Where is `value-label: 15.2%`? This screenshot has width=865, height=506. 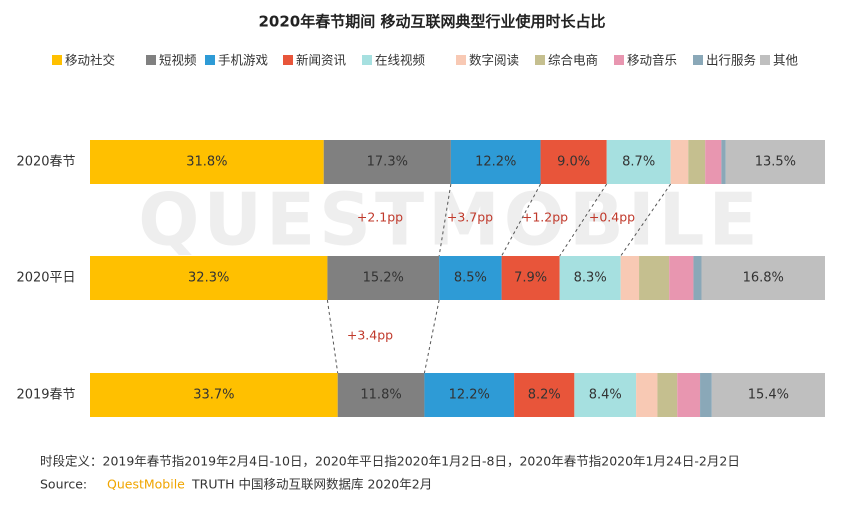 value-label: 15.2% is located at coordinates (383, 278).